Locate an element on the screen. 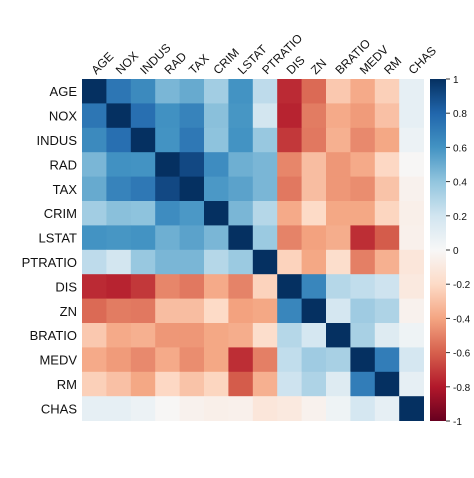 This screenshot has height=478, width=474. row-label: RAD is located at coordinates (63, 164).